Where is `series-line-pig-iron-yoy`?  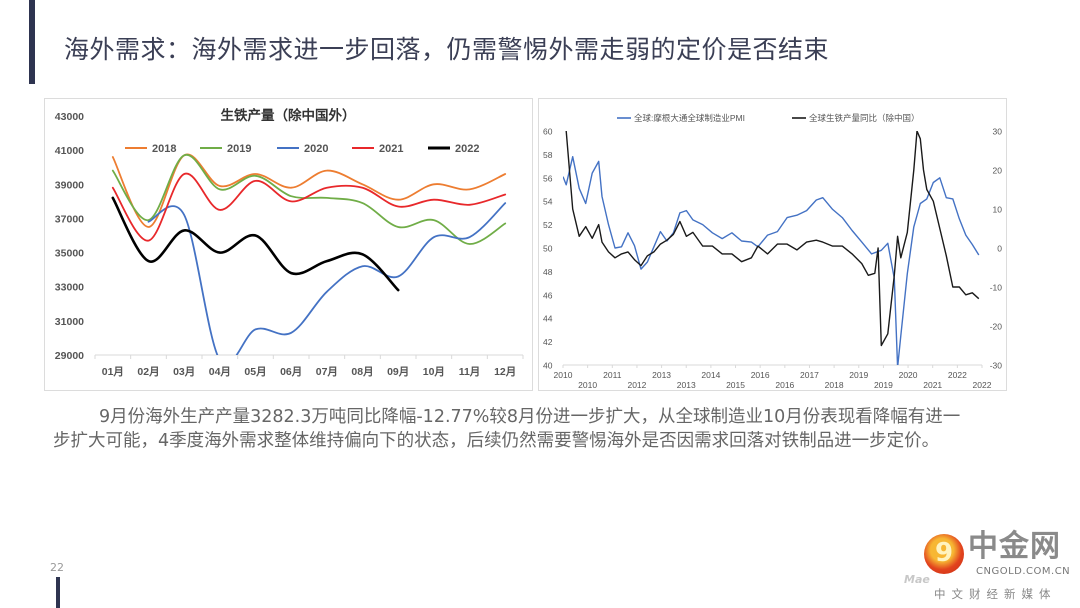 series-line-pig-iron-yoy is located at coordinates (772, 239).